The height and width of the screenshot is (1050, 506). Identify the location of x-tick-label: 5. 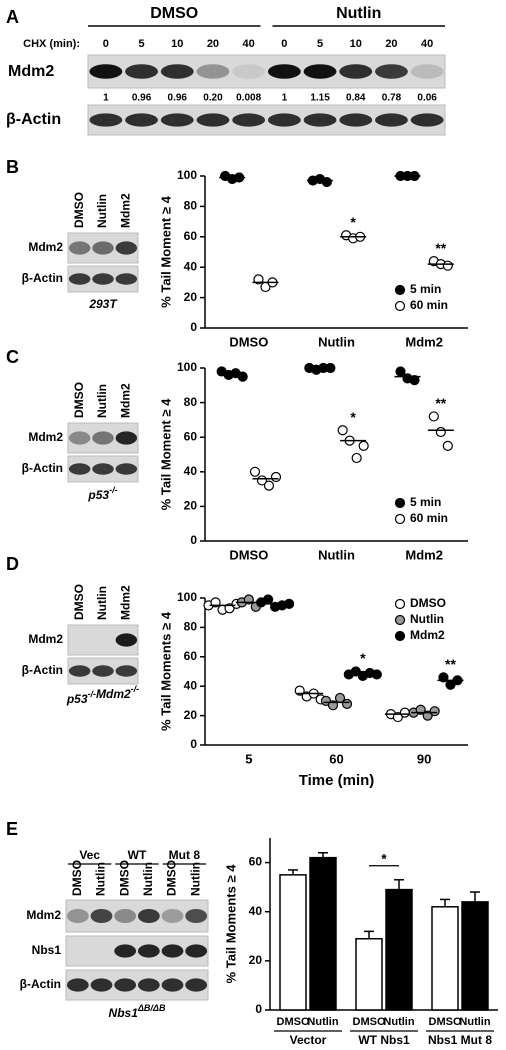
(248, 758).